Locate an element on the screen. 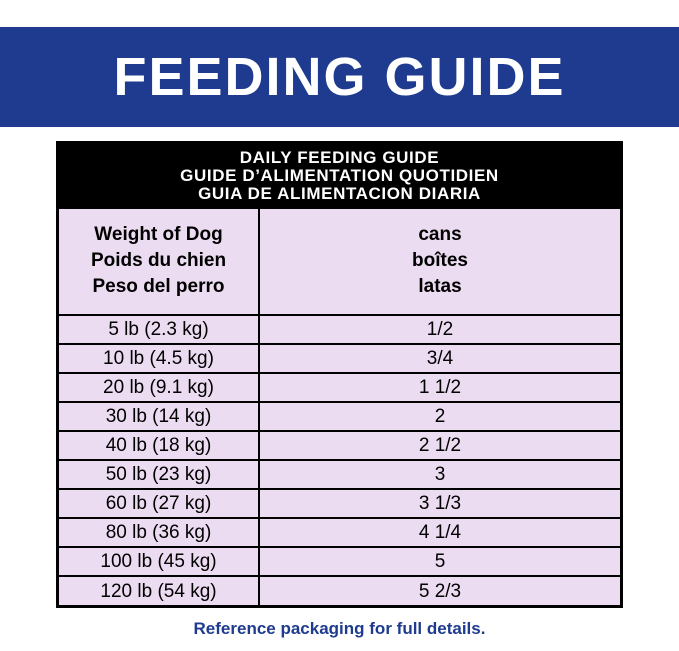 This screenshot has width=679, height=651. weight-header-es: Peso del perro is located at coordinates (158, 286).